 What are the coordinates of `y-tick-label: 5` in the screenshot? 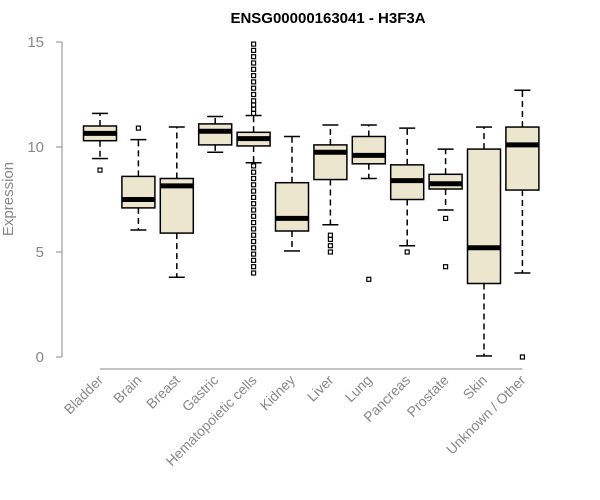 It's located at (40, 252).